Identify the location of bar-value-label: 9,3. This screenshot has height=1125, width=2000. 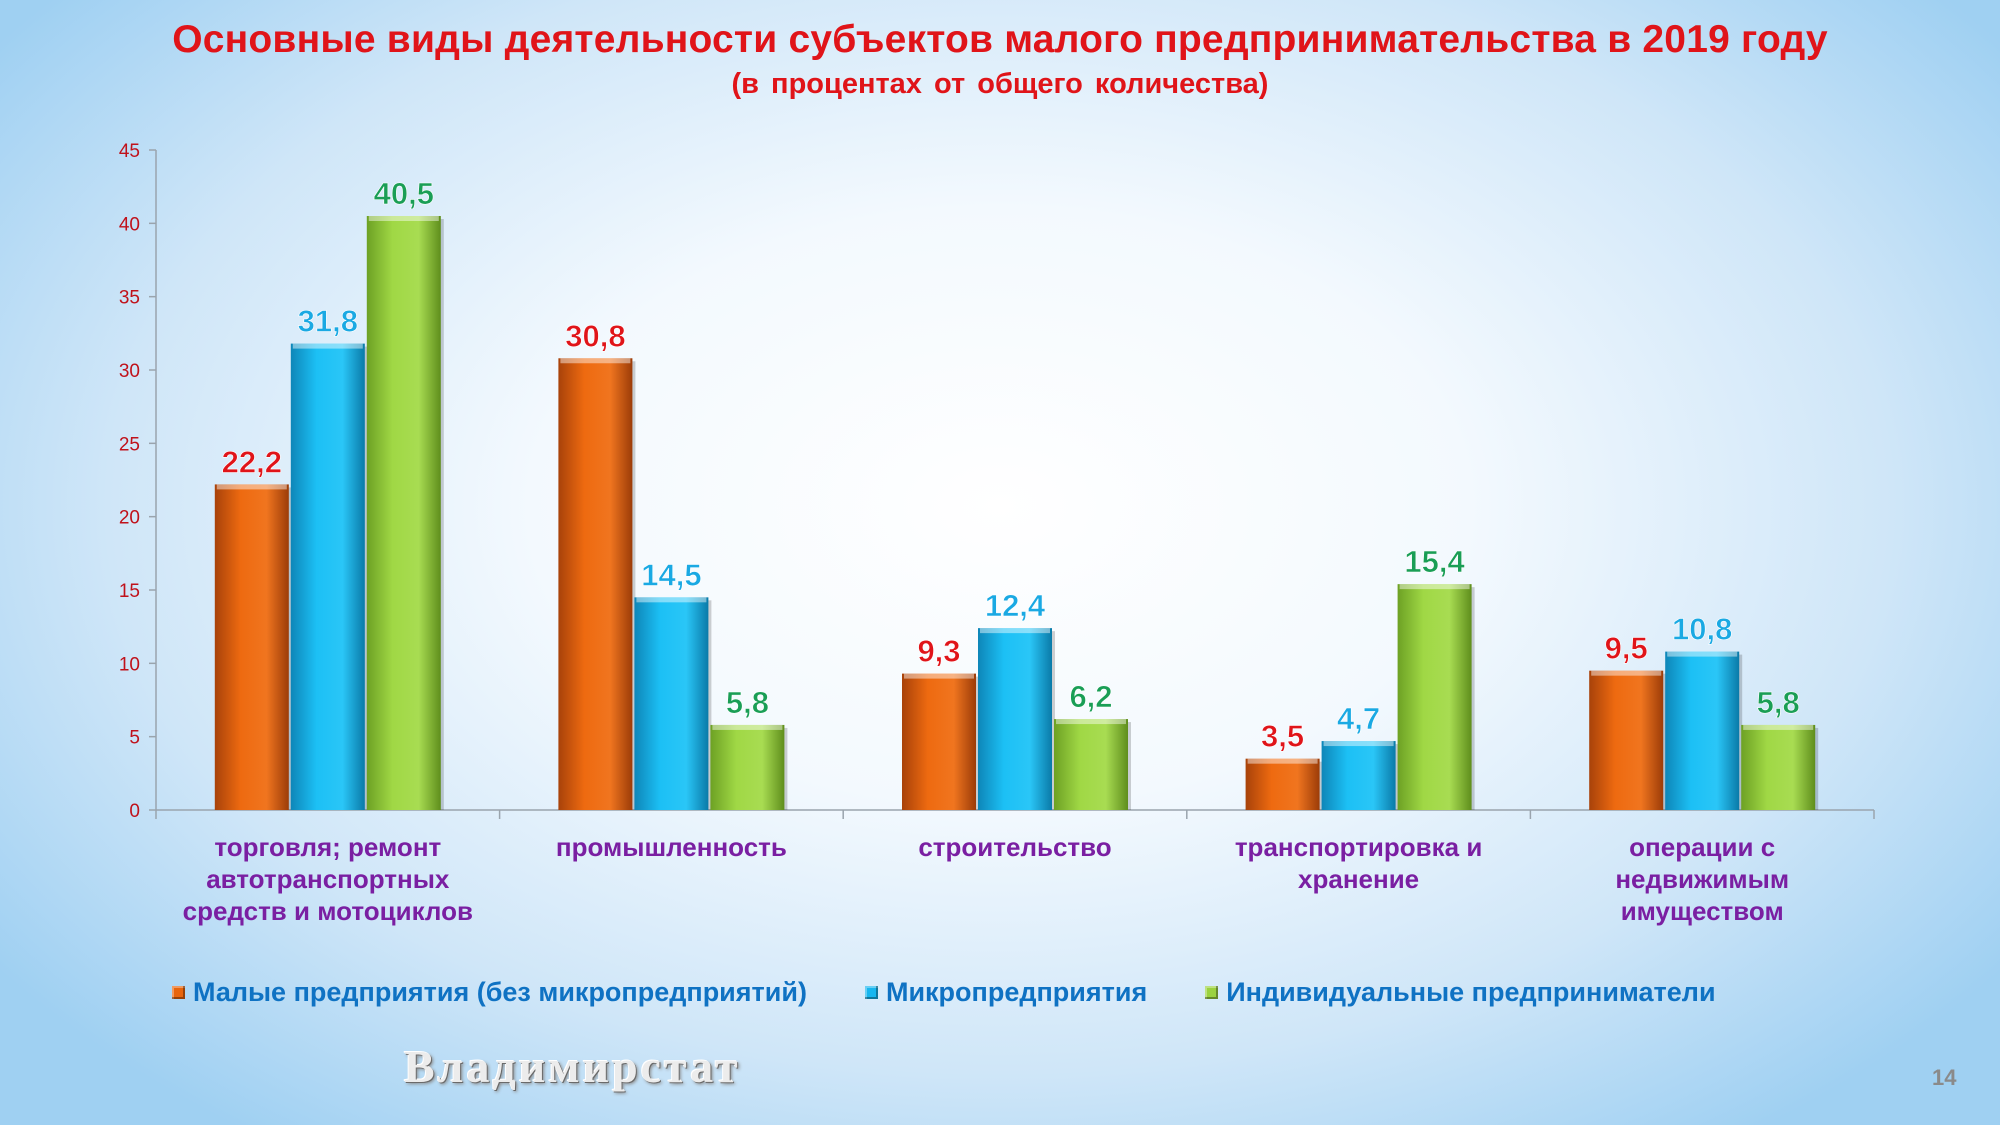
(938, 651).